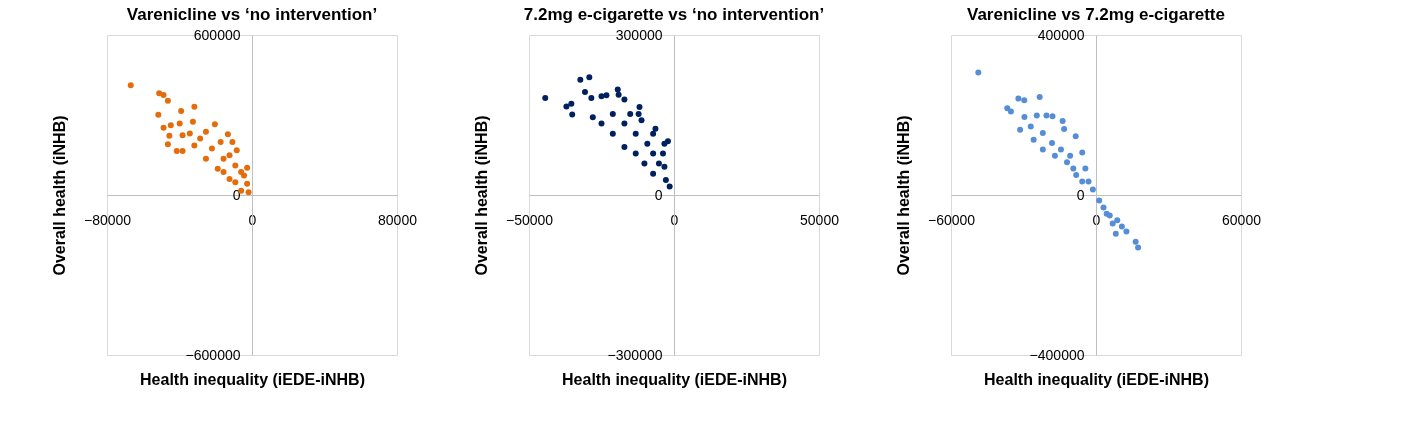 Image resolution: width=1424 pixels, height=432 pixels. I want to click on x-tick-label: −60000, so click(951, 219).